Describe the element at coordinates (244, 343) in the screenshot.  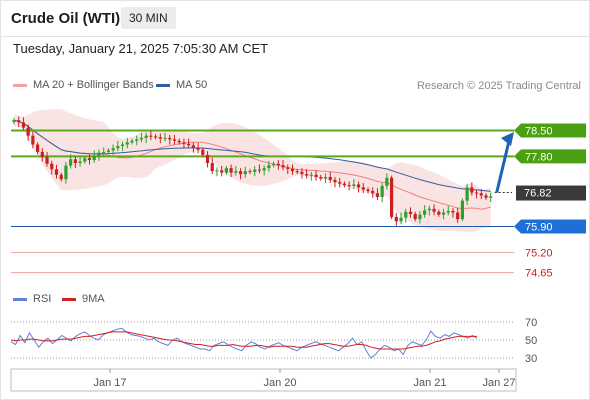
I see `rsi-line` at that location.